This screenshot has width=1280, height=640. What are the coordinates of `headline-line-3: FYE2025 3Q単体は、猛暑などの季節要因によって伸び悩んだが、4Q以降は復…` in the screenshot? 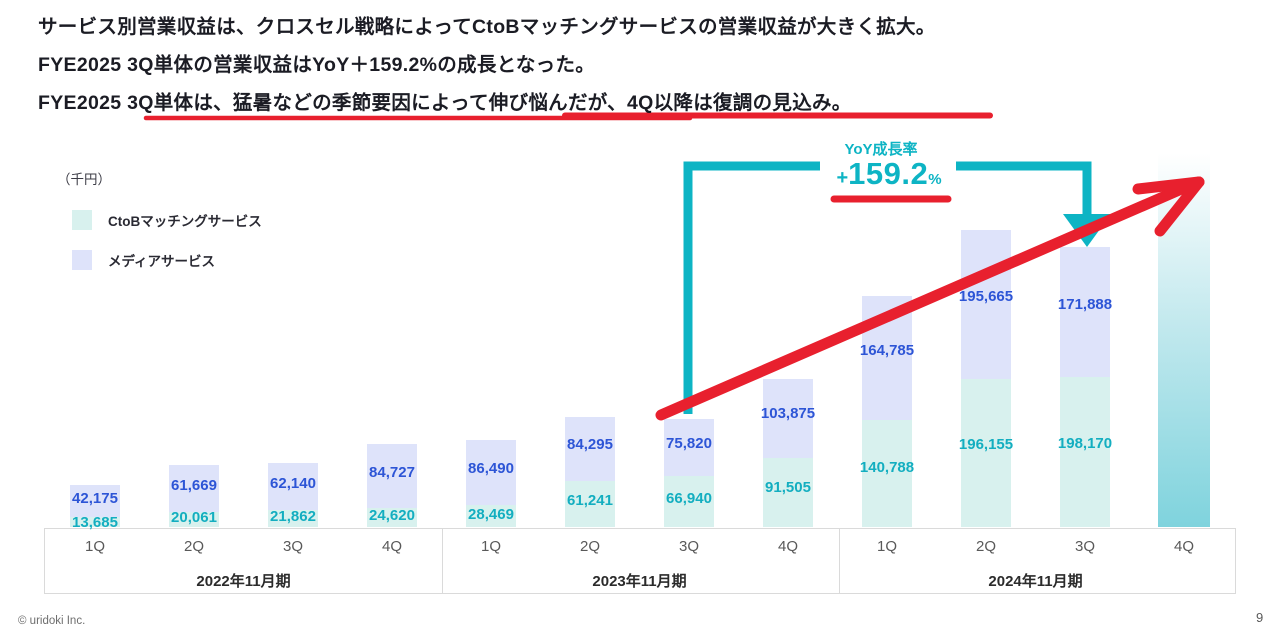 It's located at (445, 103).